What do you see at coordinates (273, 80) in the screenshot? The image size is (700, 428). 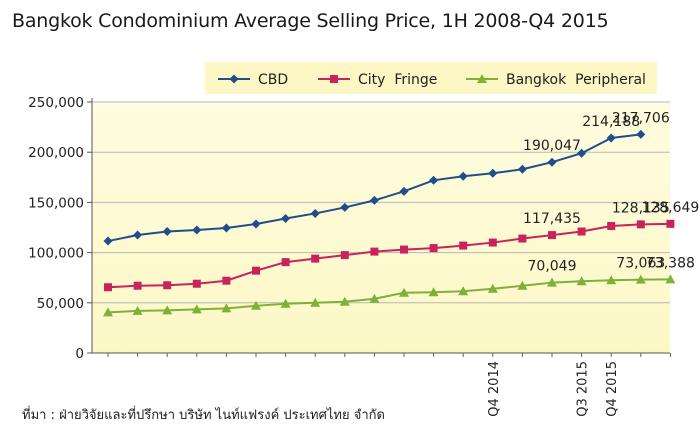 I see `legend-label: CBD` at bounding box center [273, 80].